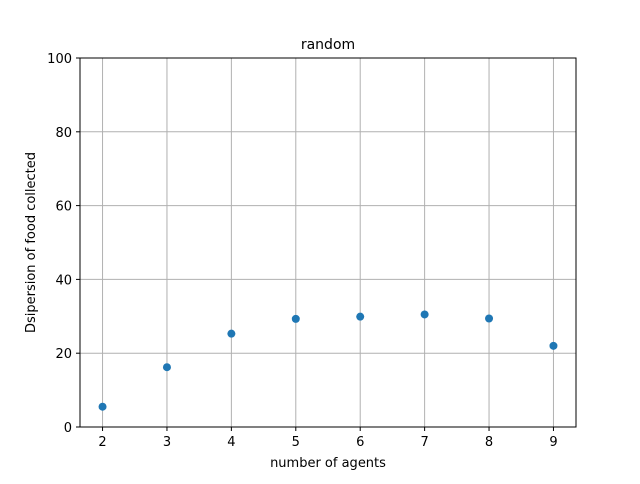 Image resolution: width=640 pixels, height=484 pixels. What do you see at coordinates (489, 442) in the screenshot?
I see `x-tick-label: 8` at bounding box center [489, 442].